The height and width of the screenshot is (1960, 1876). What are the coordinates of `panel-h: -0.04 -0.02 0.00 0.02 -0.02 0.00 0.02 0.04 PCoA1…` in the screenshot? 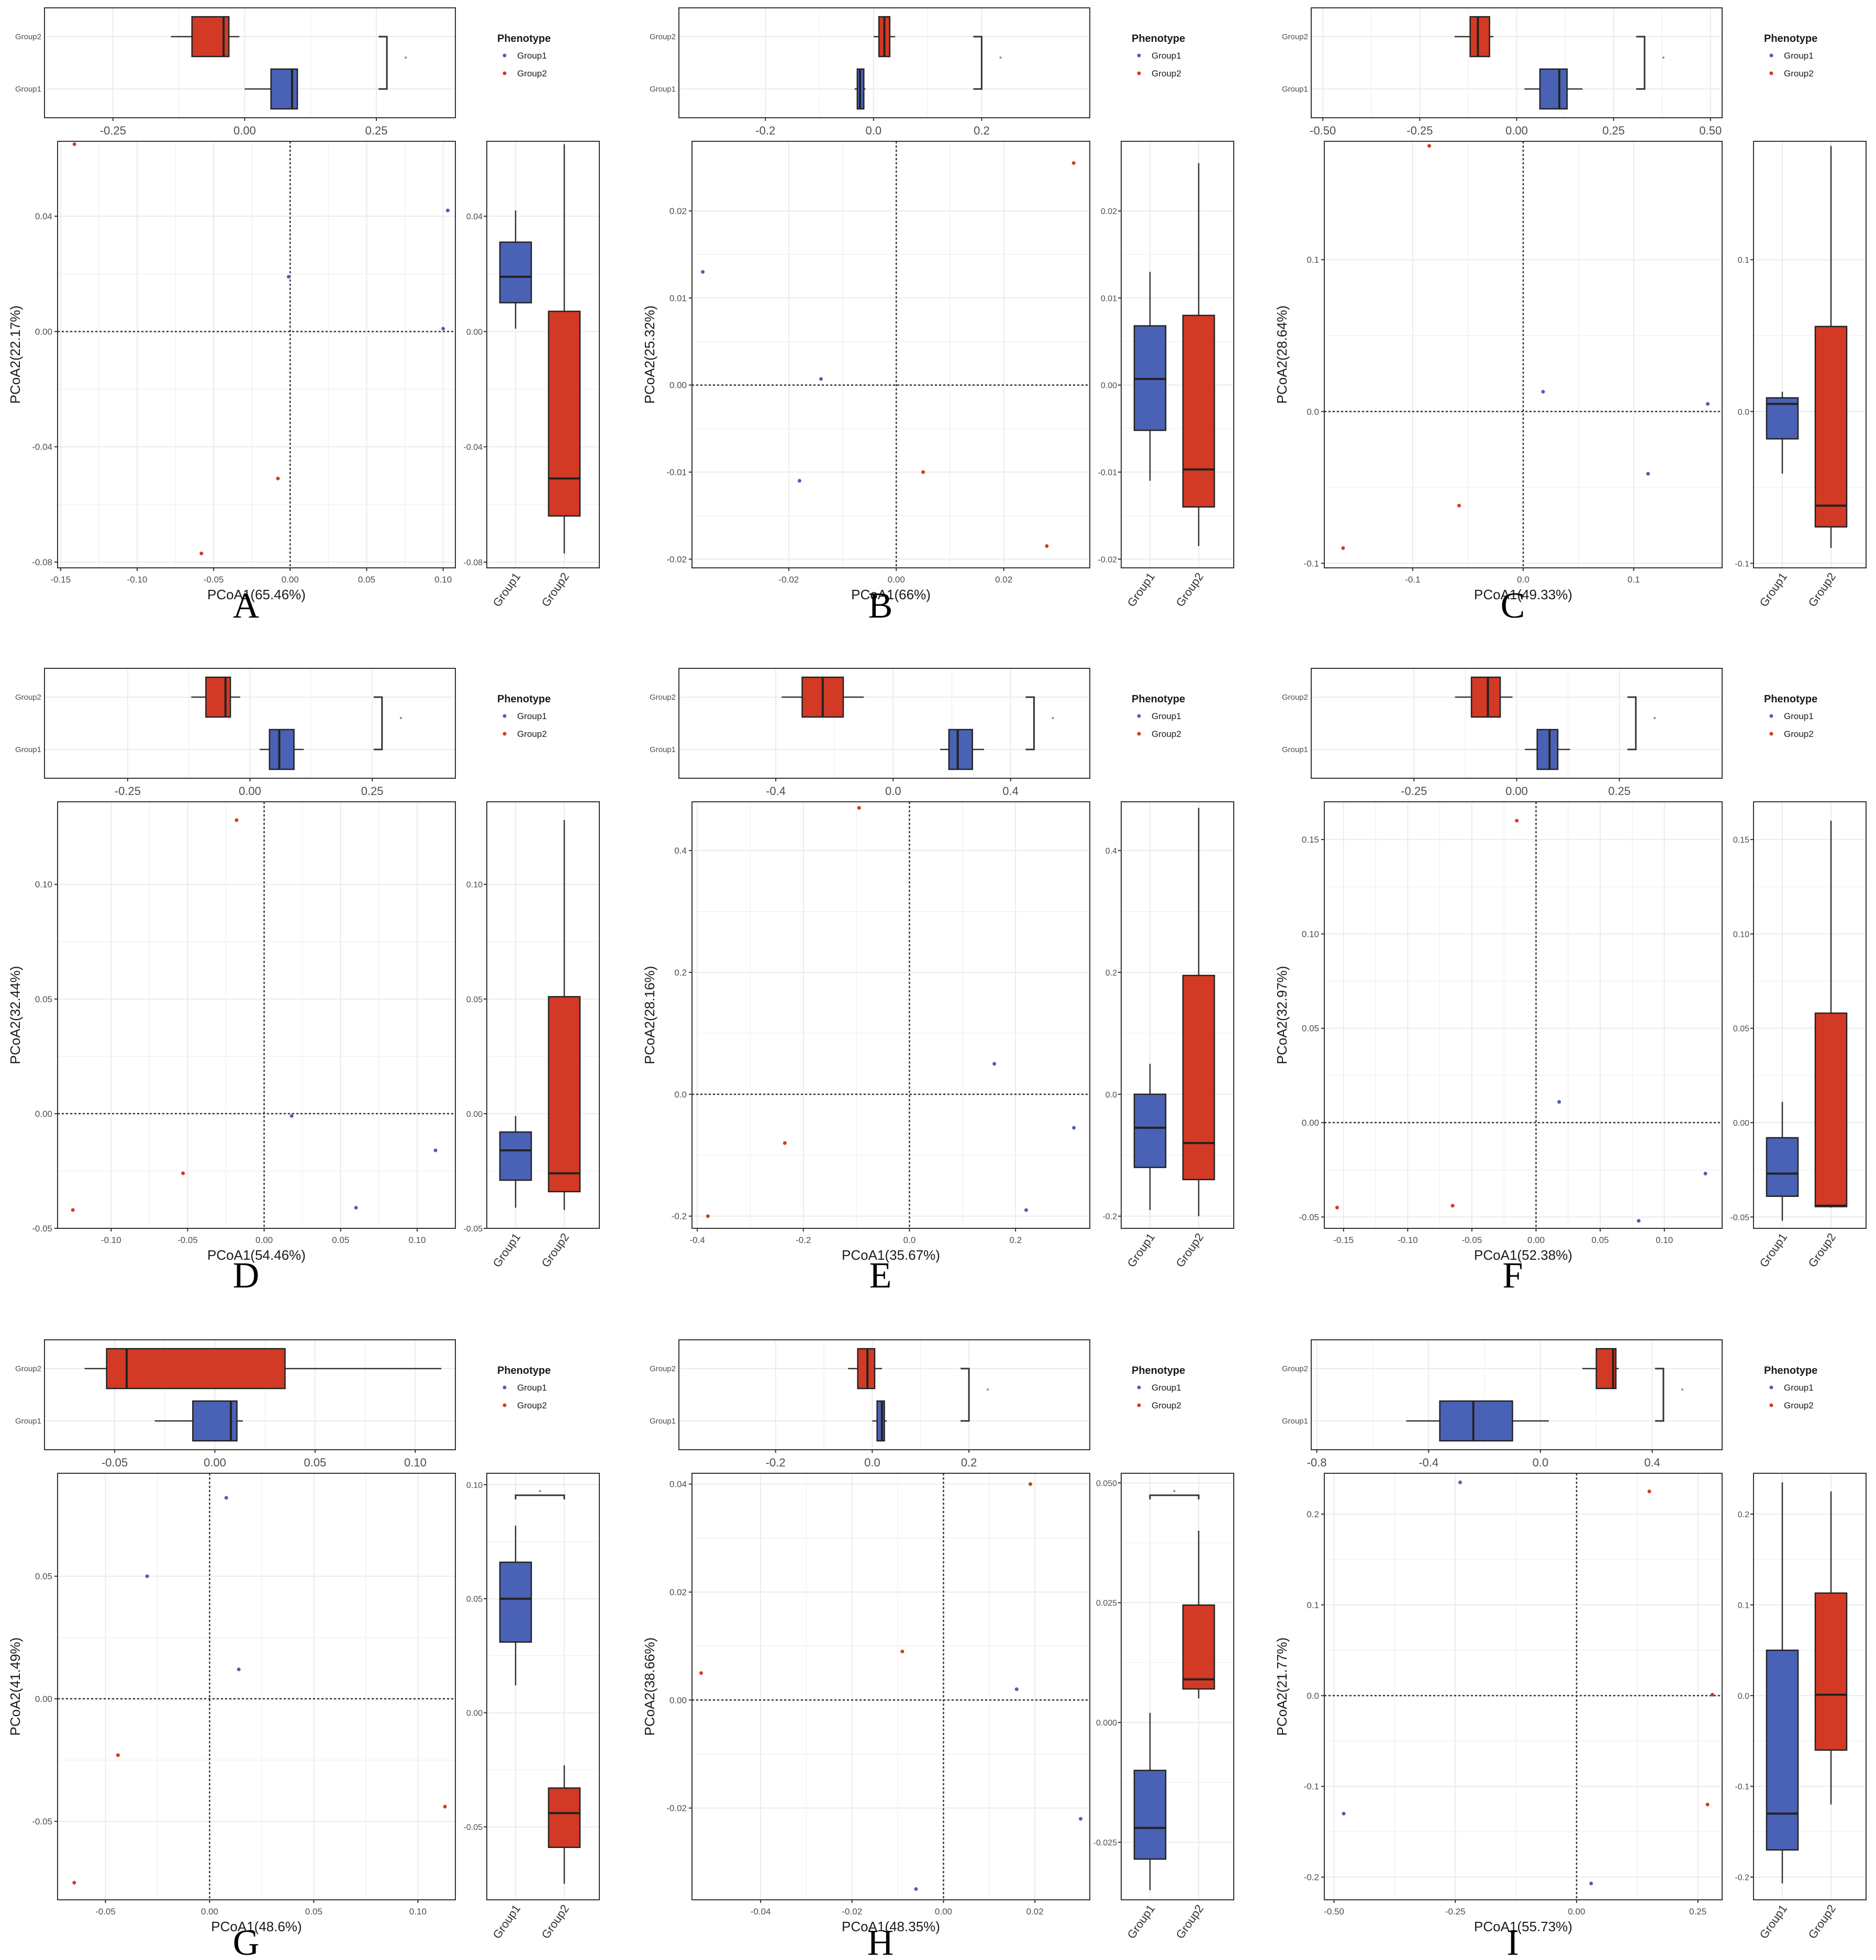 It's located at (938, 1649).